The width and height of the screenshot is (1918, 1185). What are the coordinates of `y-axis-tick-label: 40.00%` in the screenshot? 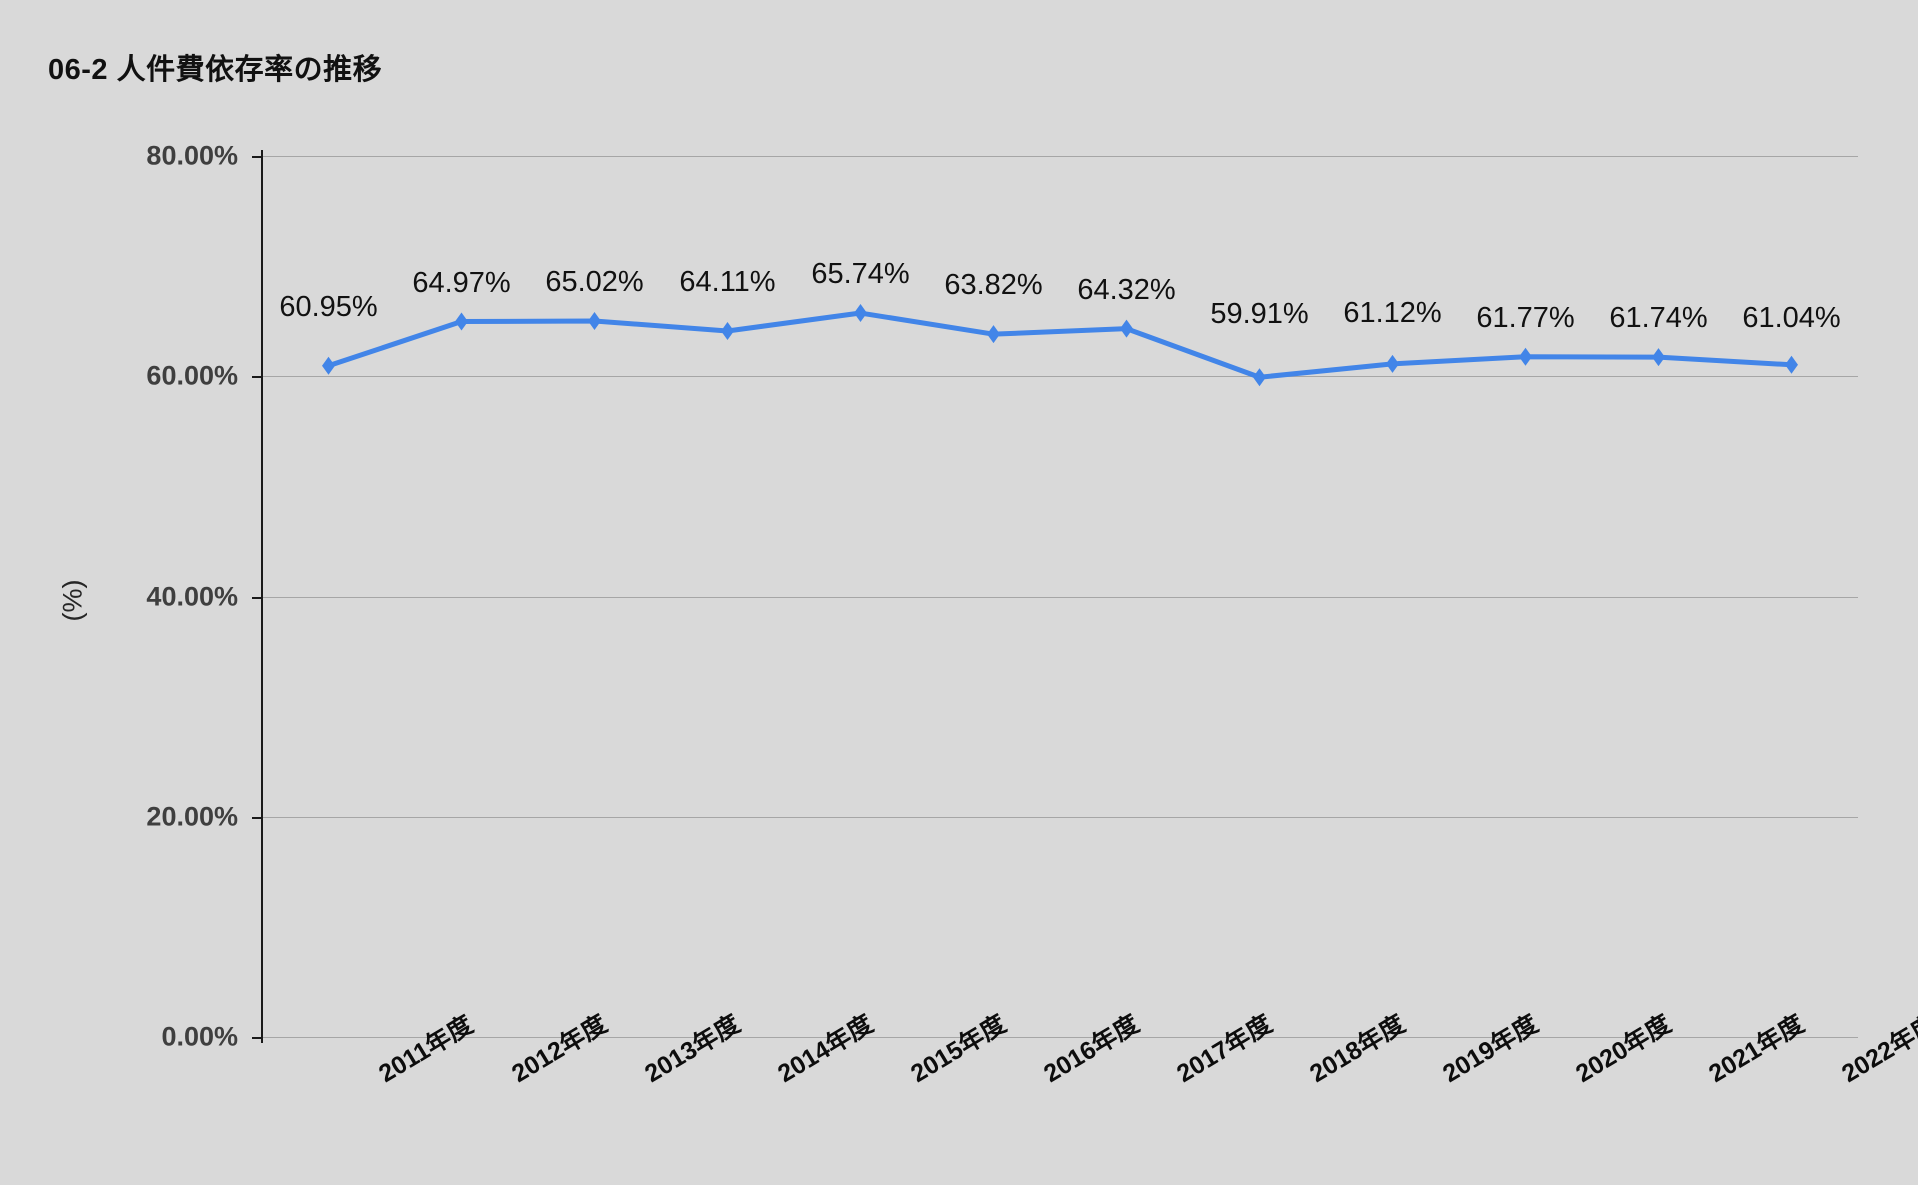 It's located at (192, 596).